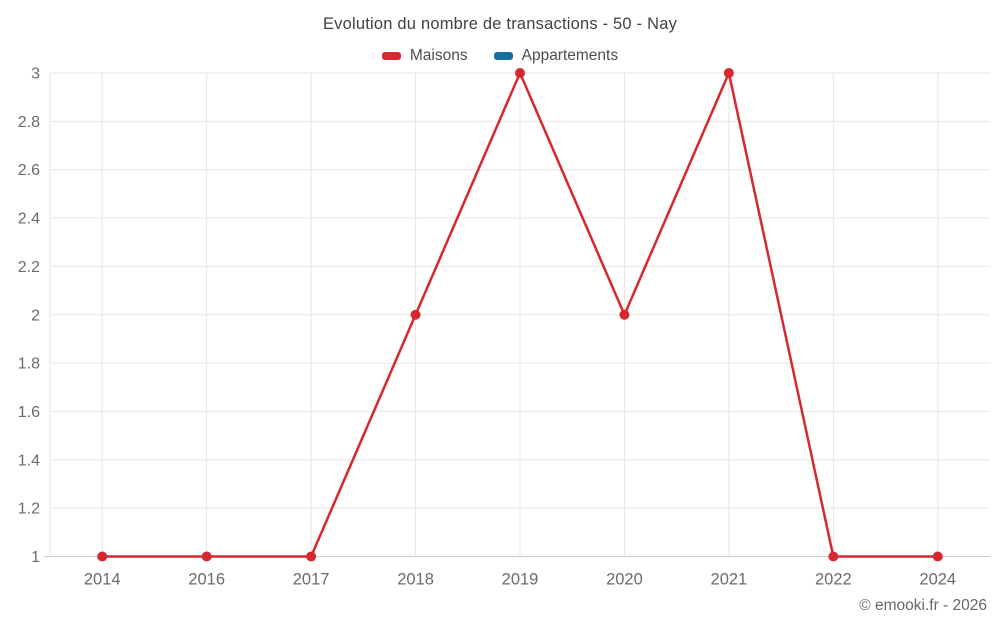 The image size is (1000, 625). I want to click on x-tick-label: 2022, so click(833, 580).